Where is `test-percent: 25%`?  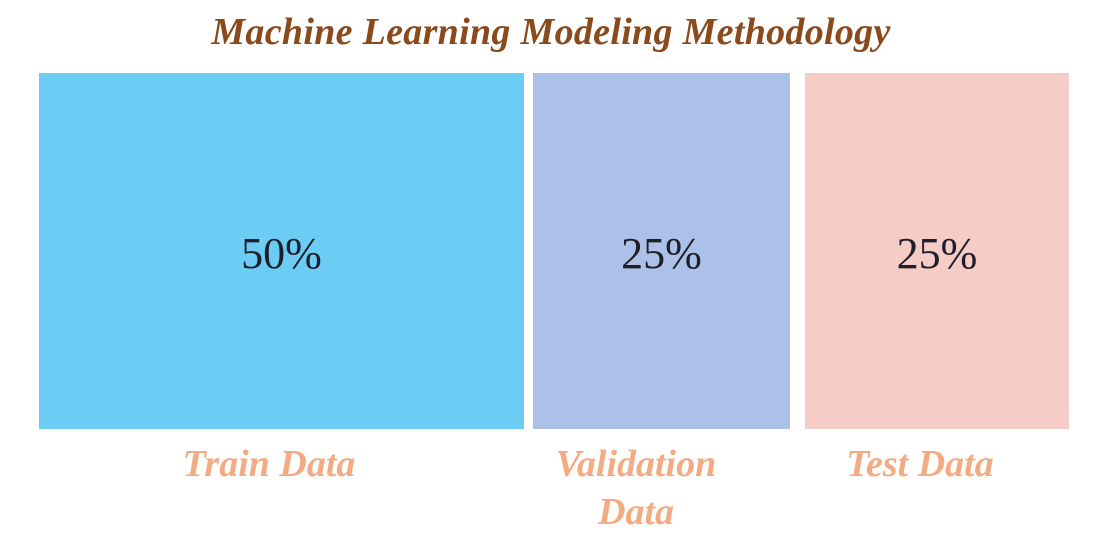 test-percent: 25% is located at coordinates (937, 253).